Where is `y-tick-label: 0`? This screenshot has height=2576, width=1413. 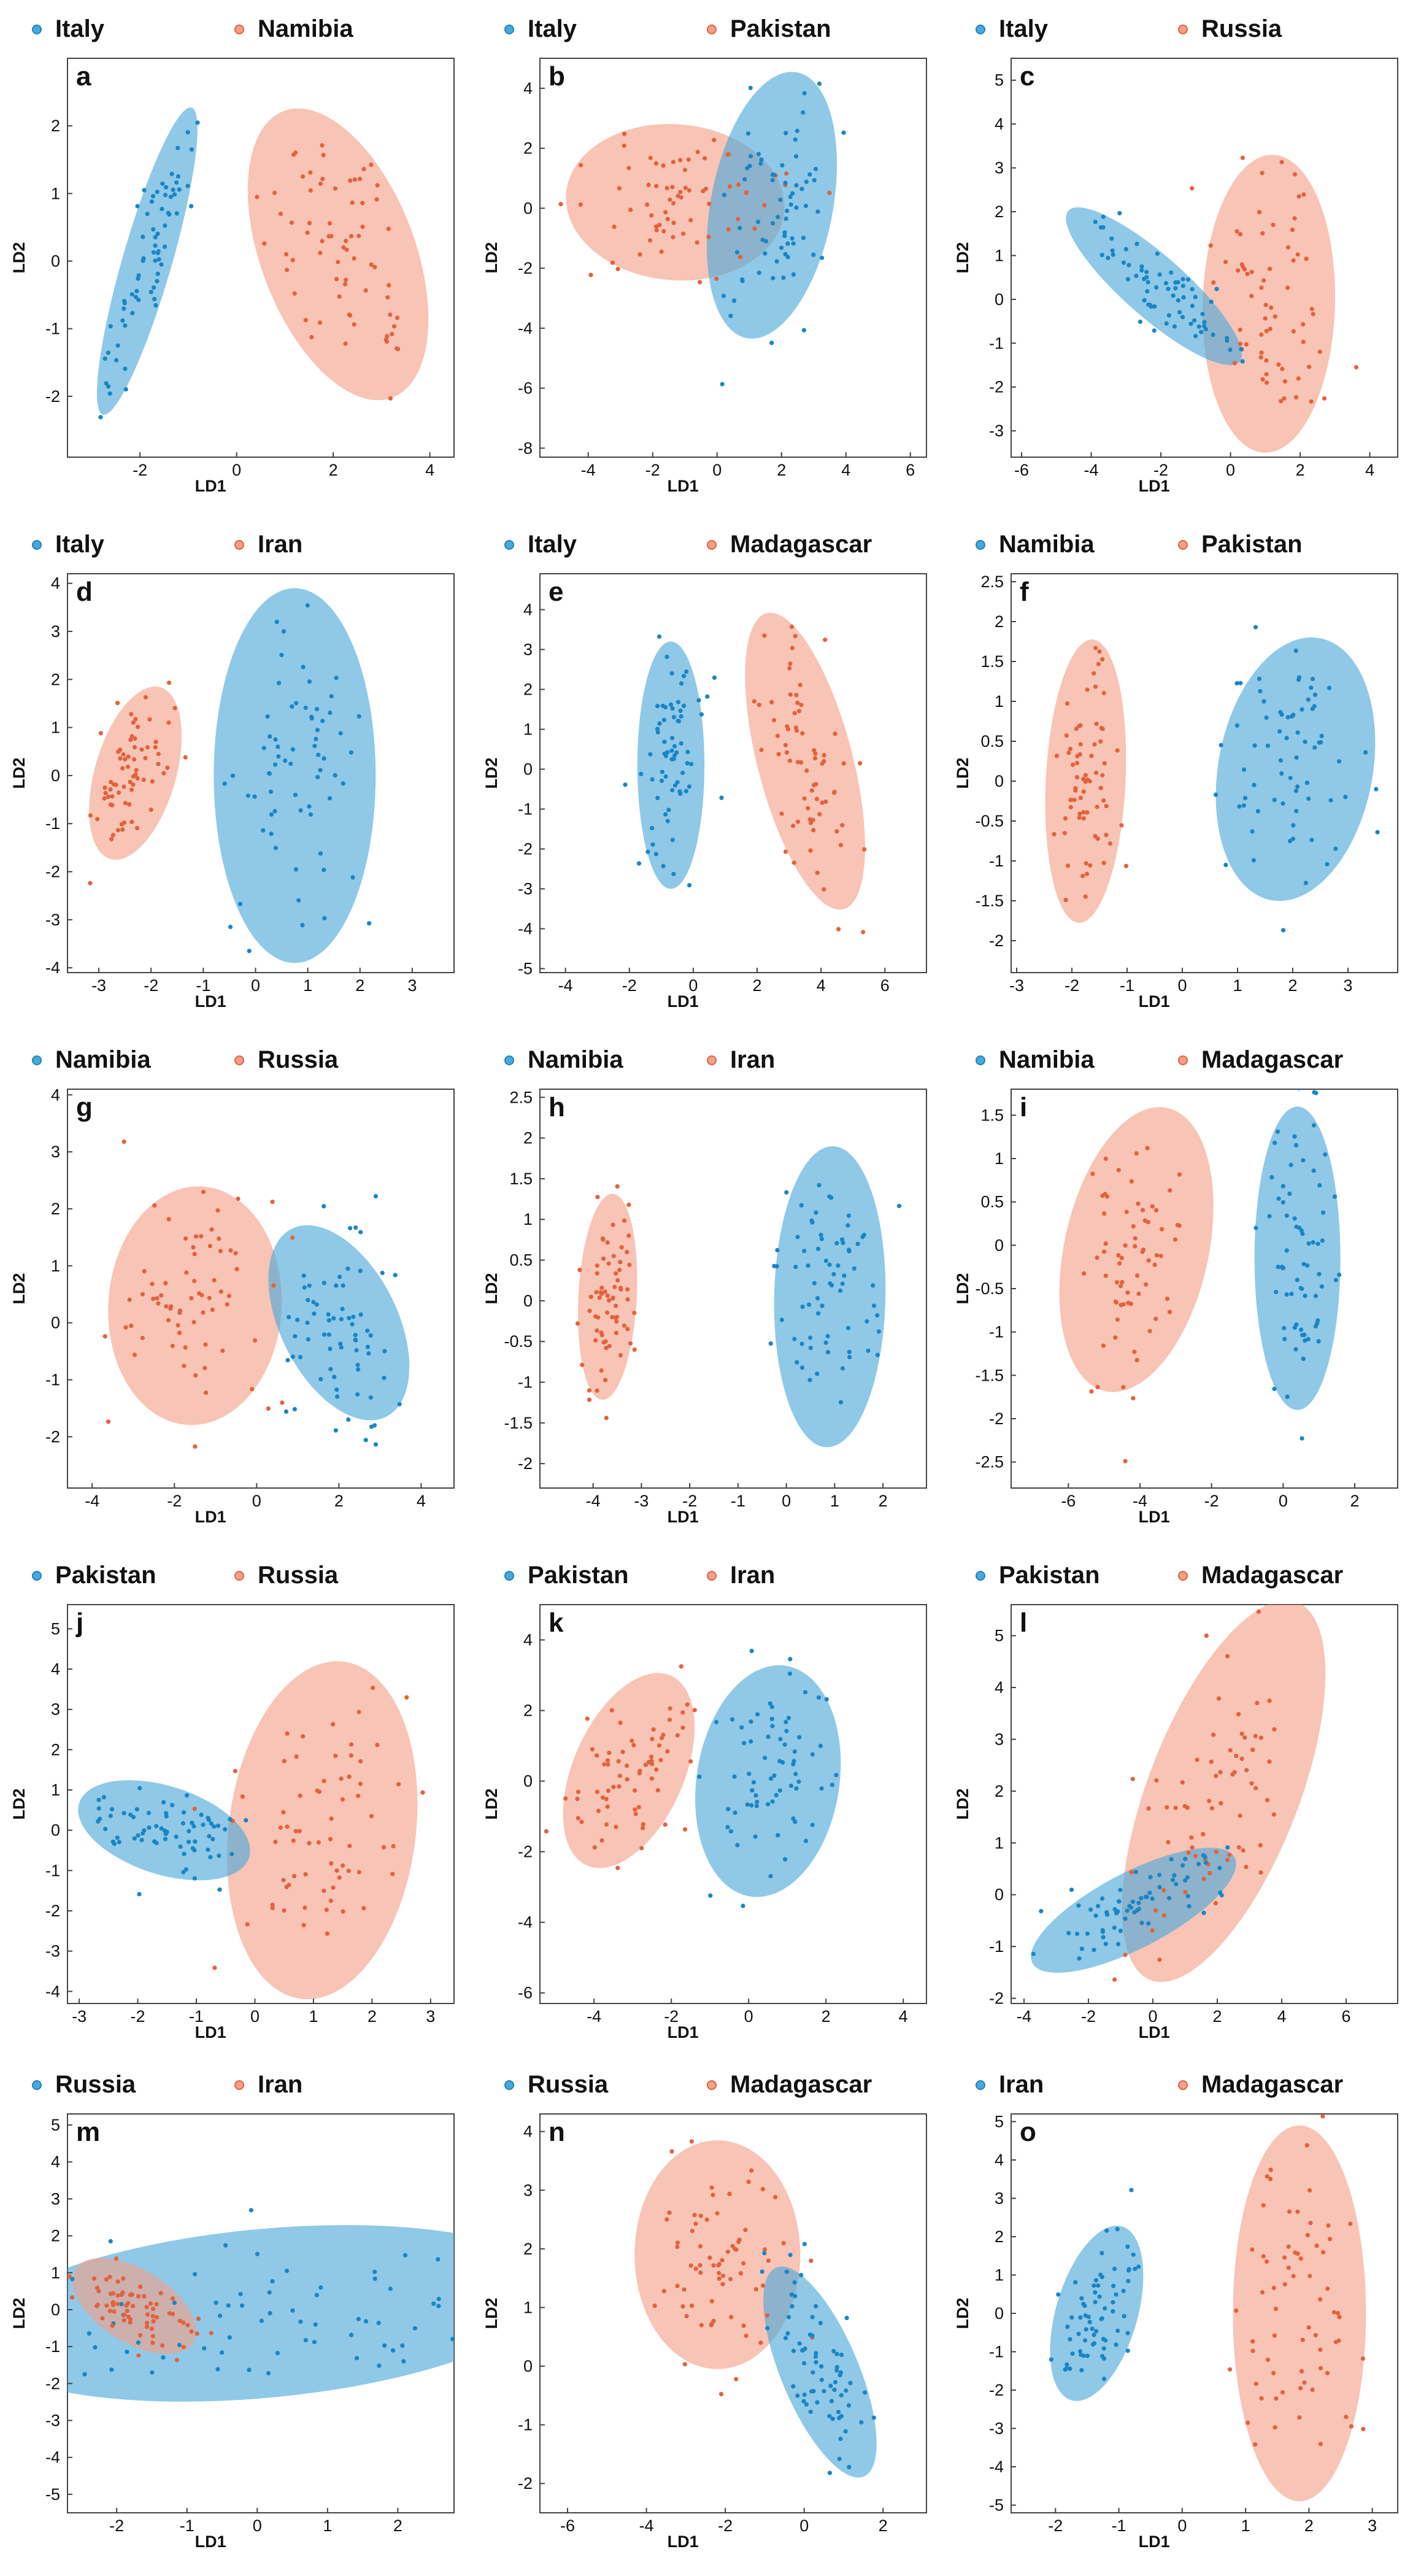 y-tick-label: 0 is located at coordinates (528, 1301).